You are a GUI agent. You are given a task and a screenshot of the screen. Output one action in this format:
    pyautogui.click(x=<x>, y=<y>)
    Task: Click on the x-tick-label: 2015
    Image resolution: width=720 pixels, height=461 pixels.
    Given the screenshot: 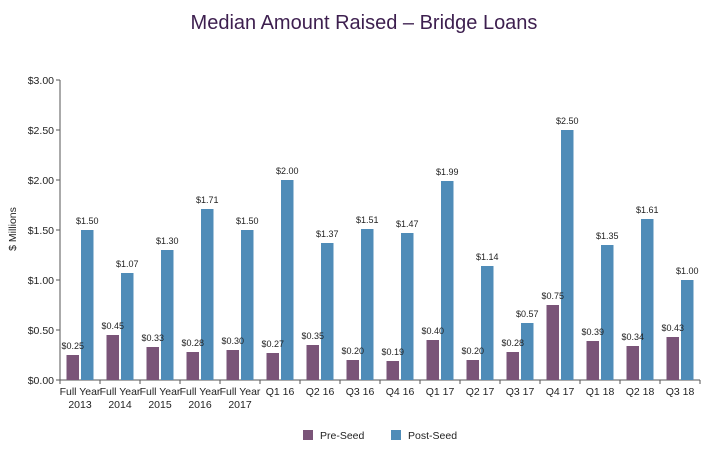 What is the action you would take?
    pyautogui.click(x=160, y=405)
    